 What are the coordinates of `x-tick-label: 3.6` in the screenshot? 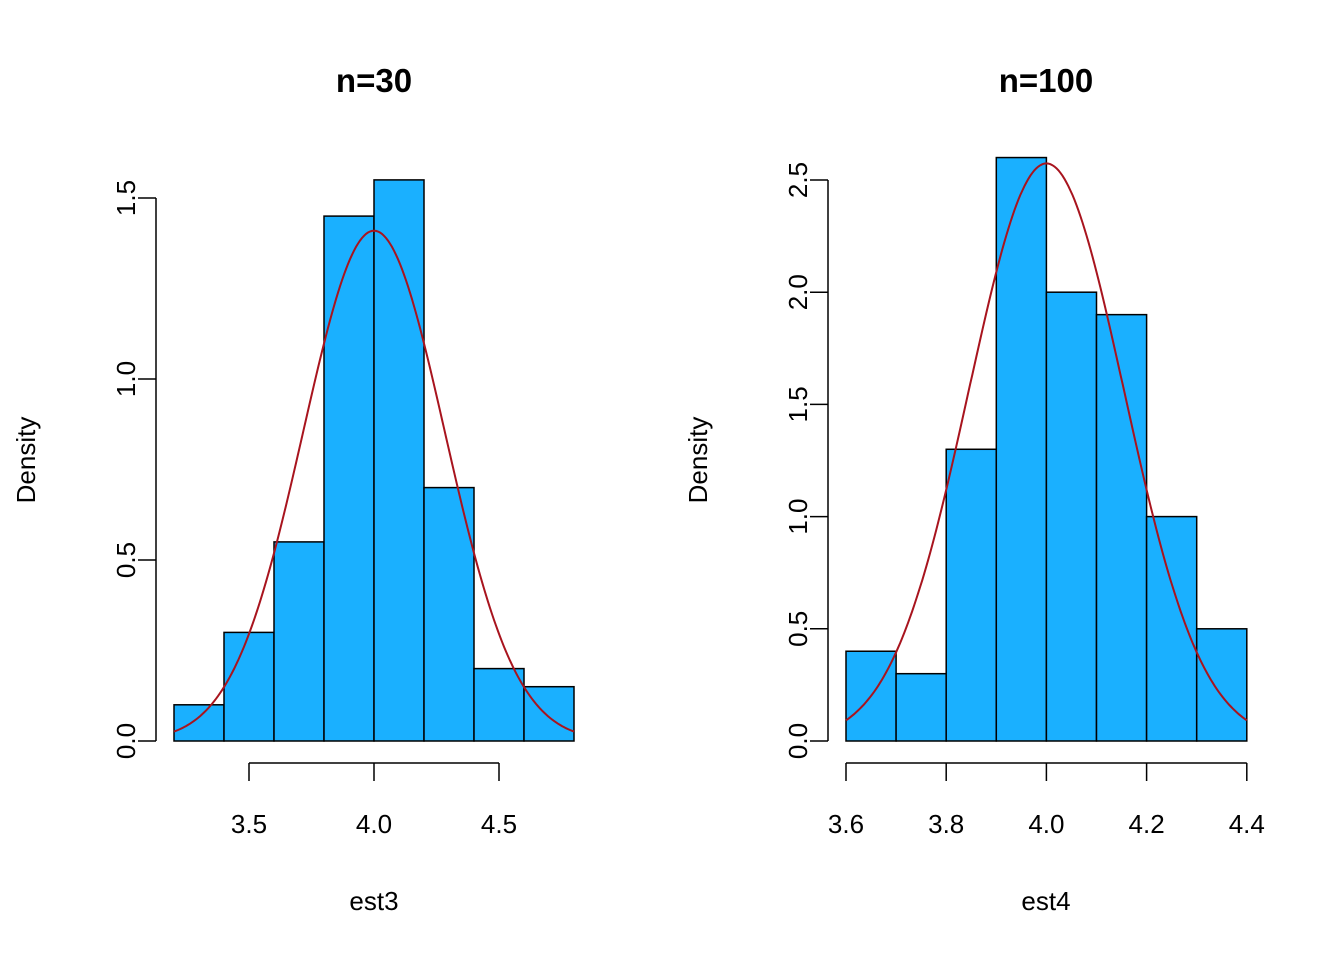 It's located at (846, 824).